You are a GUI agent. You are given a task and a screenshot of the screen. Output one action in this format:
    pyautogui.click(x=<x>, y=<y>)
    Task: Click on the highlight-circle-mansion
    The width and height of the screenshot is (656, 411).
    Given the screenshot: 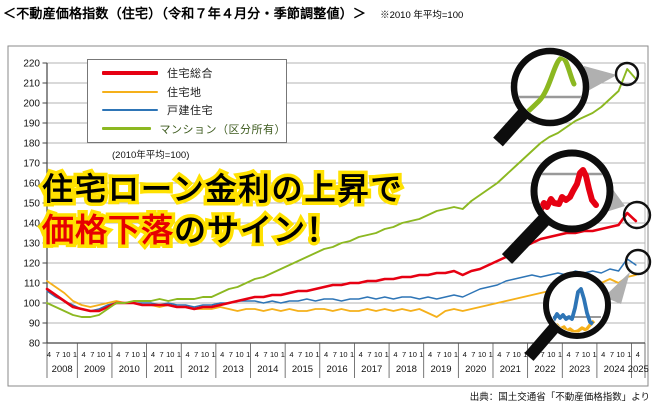 What is the action you would take?
    pyautogui.click(x=627, y=74)
    